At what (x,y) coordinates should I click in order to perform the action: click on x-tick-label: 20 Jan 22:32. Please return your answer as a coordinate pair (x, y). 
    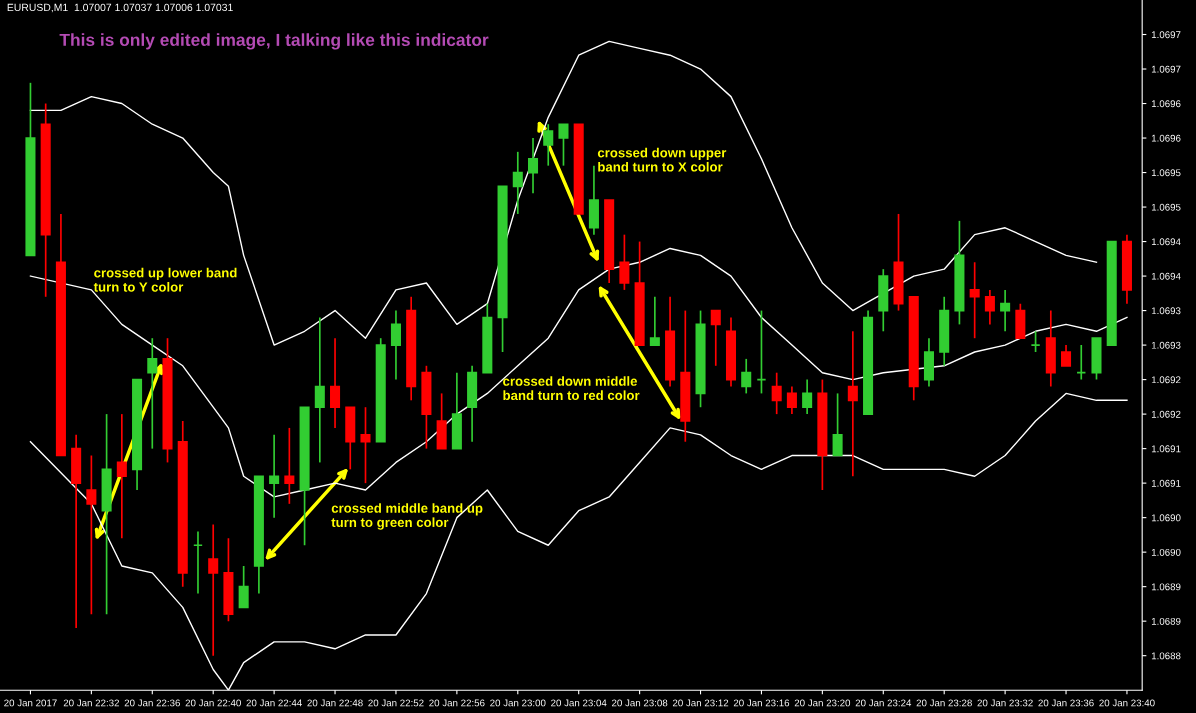
    Looking at the image, I should click on (91, 703).